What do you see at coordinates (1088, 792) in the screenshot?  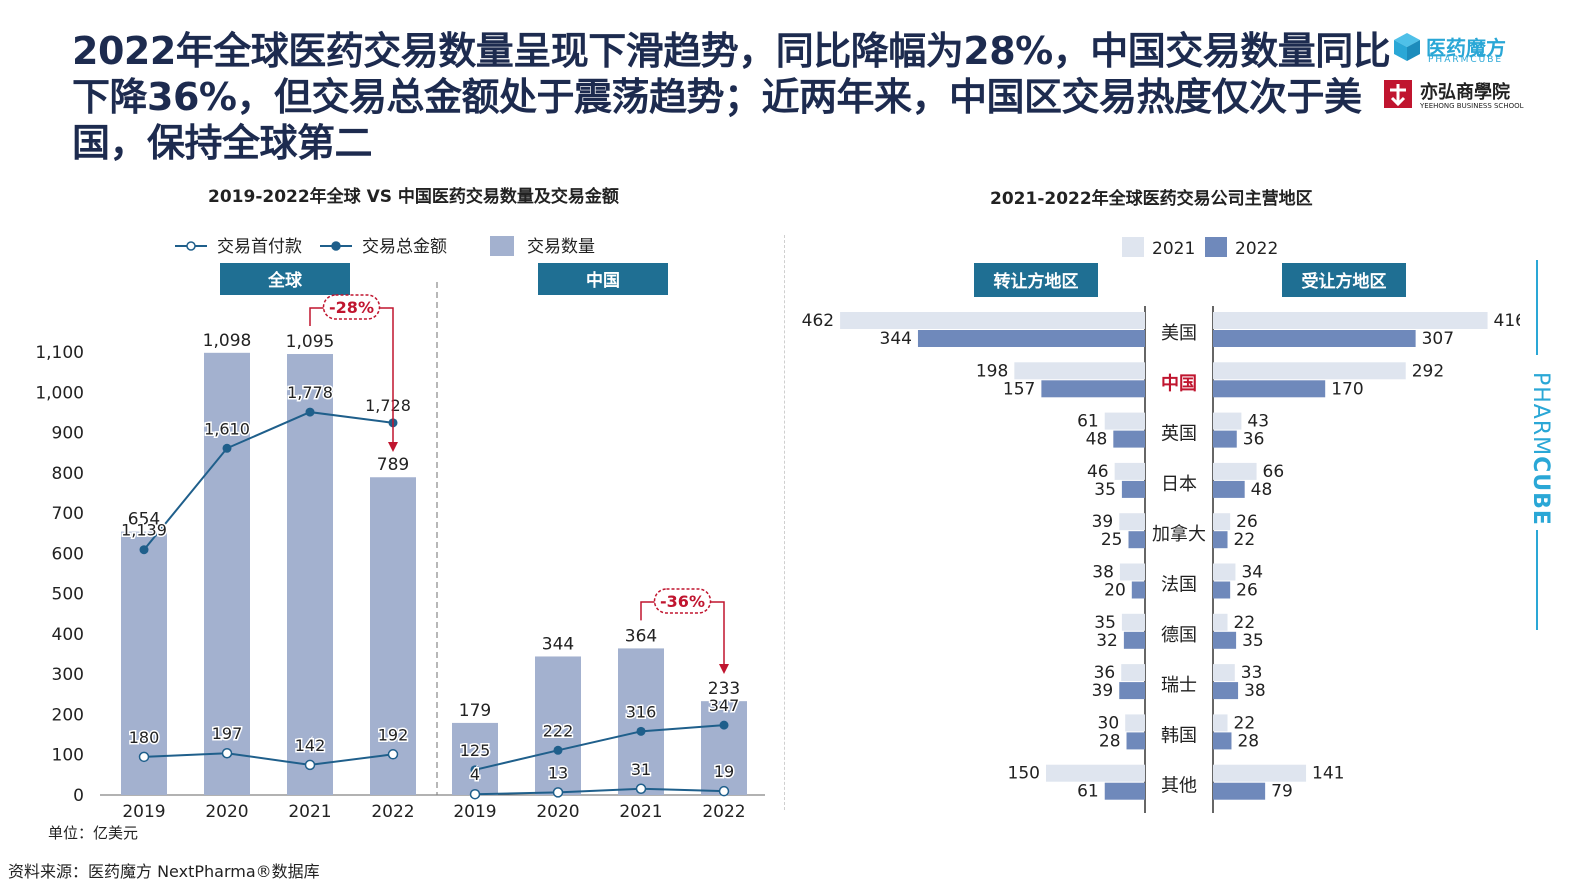 I see `transferor-value-2022: 61` at bounding box center [1088, 792].